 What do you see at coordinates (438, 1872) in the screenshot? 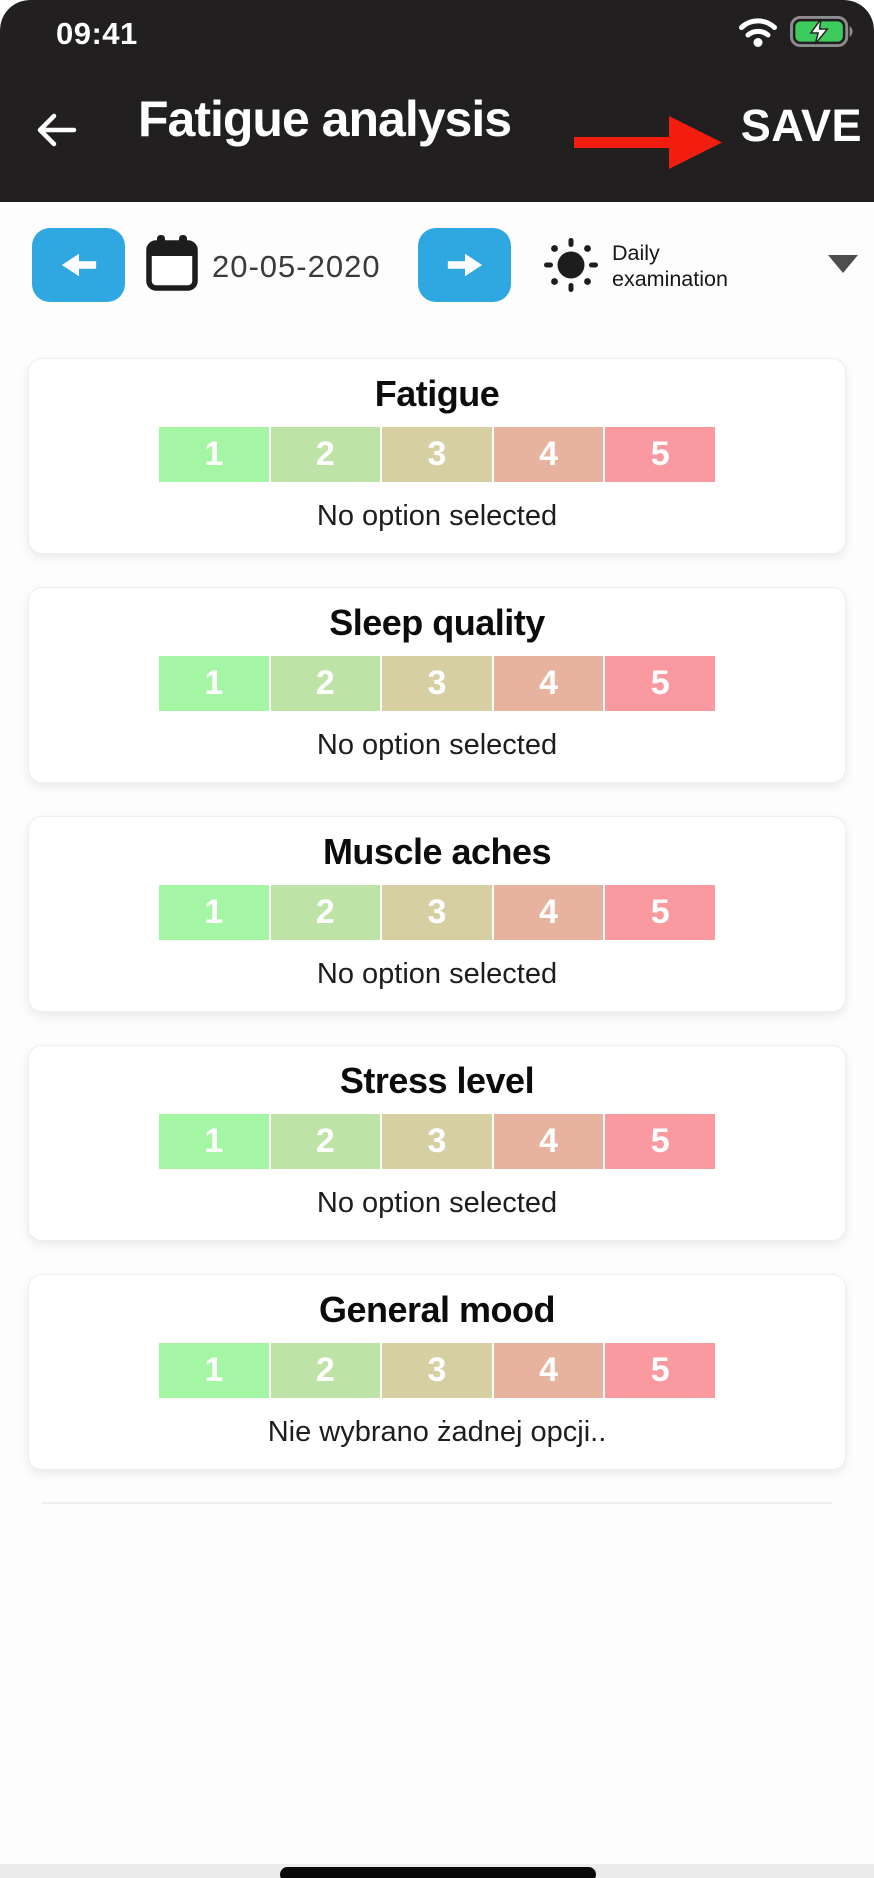
I see `home-indicator` at bounding box center [438, 1872].